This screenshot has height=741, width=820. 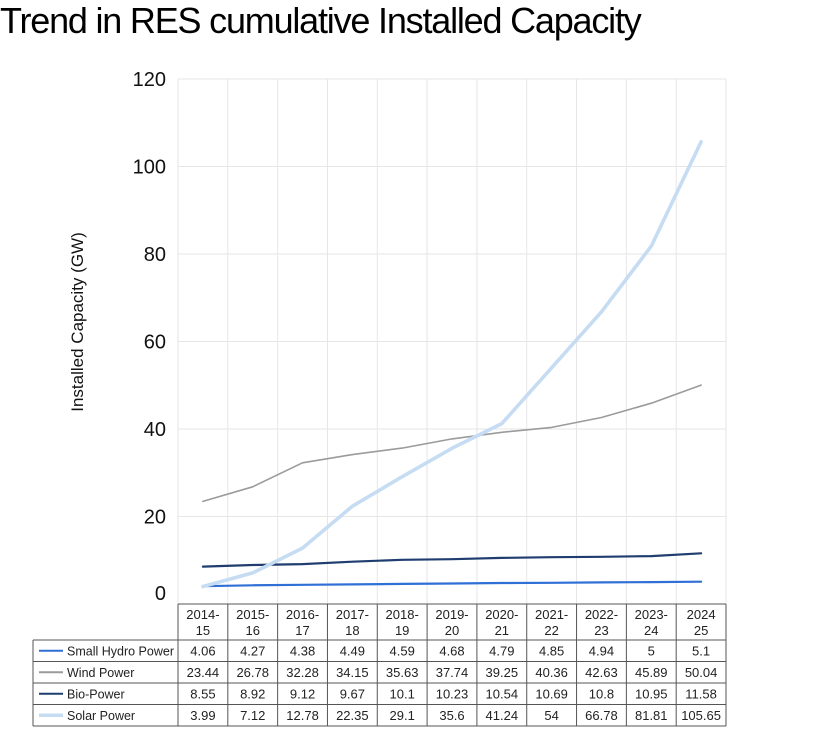 What do you see at coordinates (302, 672) in the screenshot?
I see `data-label: 32.28` at bounding box center [302, 672].